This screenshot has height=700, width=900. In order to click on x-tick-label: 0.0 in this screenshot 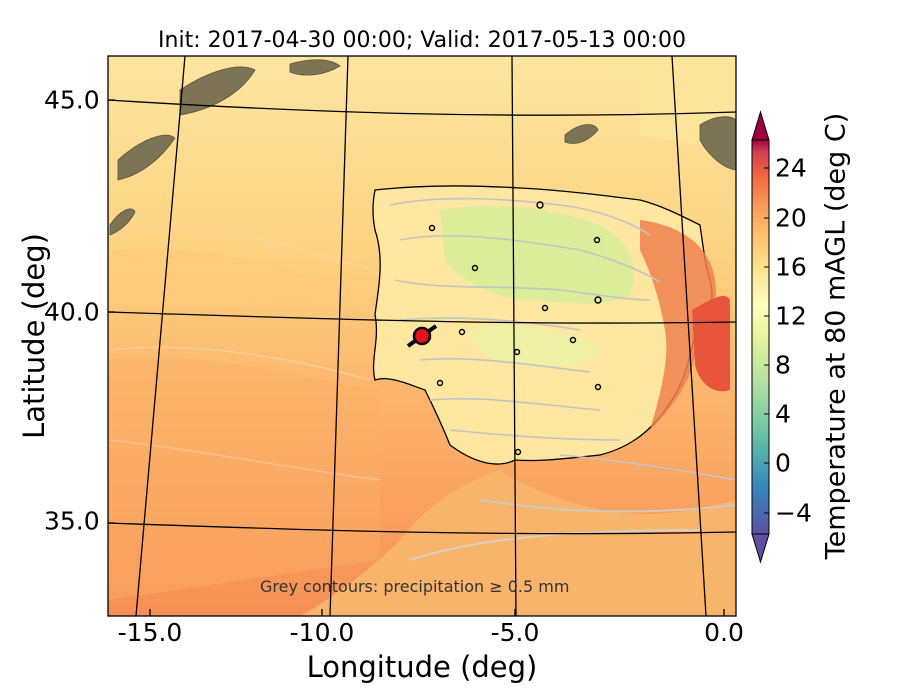, I will do `click(724, 632)`.